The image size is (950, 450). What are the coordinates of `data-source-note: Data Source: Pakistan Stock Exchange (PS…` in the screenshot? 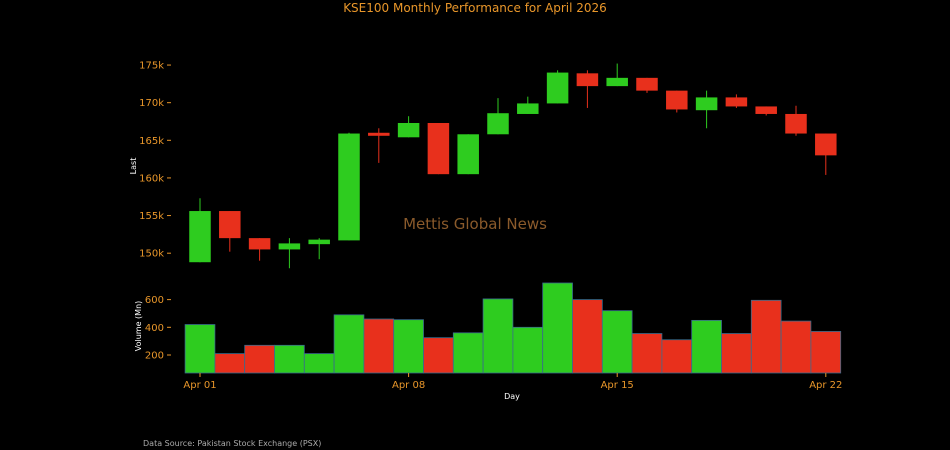 It's located at (232, 443).